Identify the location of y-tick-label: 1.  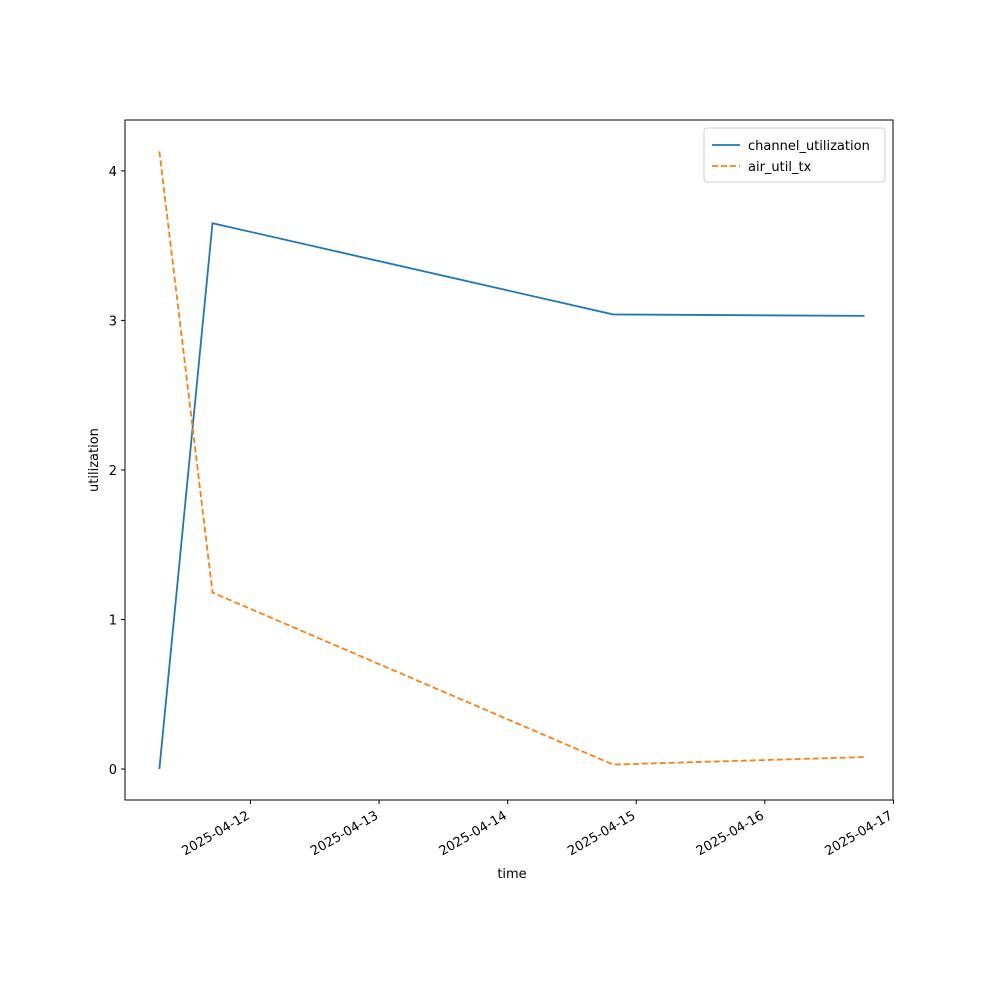
(113, 620).